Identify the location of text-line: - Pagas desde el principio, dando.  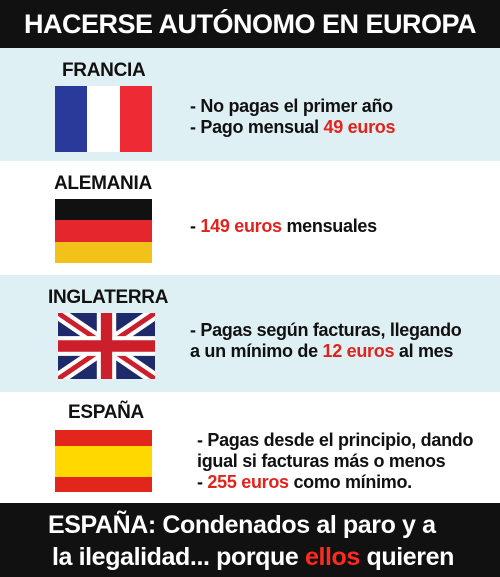
(335, 440).